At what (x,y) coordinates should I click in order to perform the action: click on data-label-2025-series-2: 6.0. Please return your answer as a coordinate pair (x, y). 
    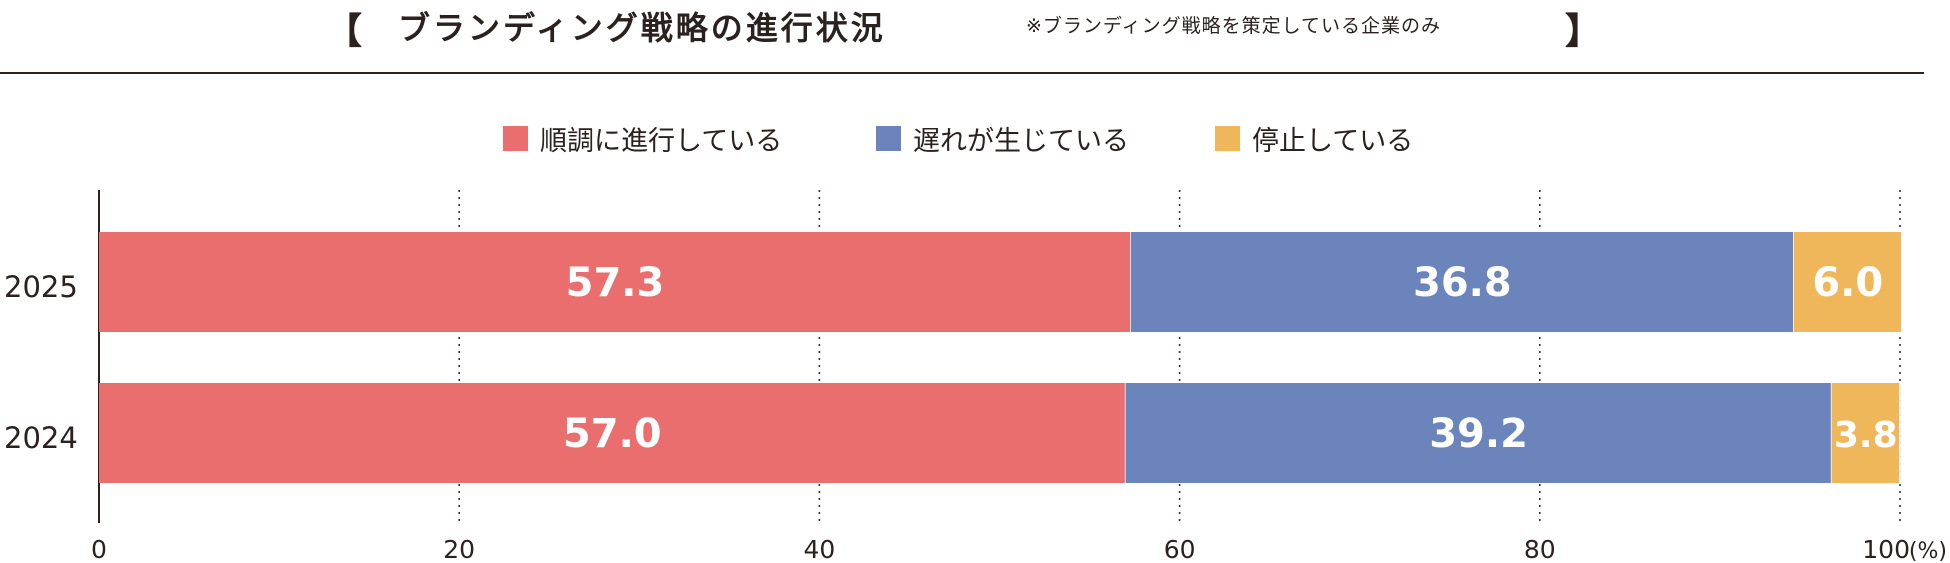
    Looking at the image, I should click on (1847, 283).